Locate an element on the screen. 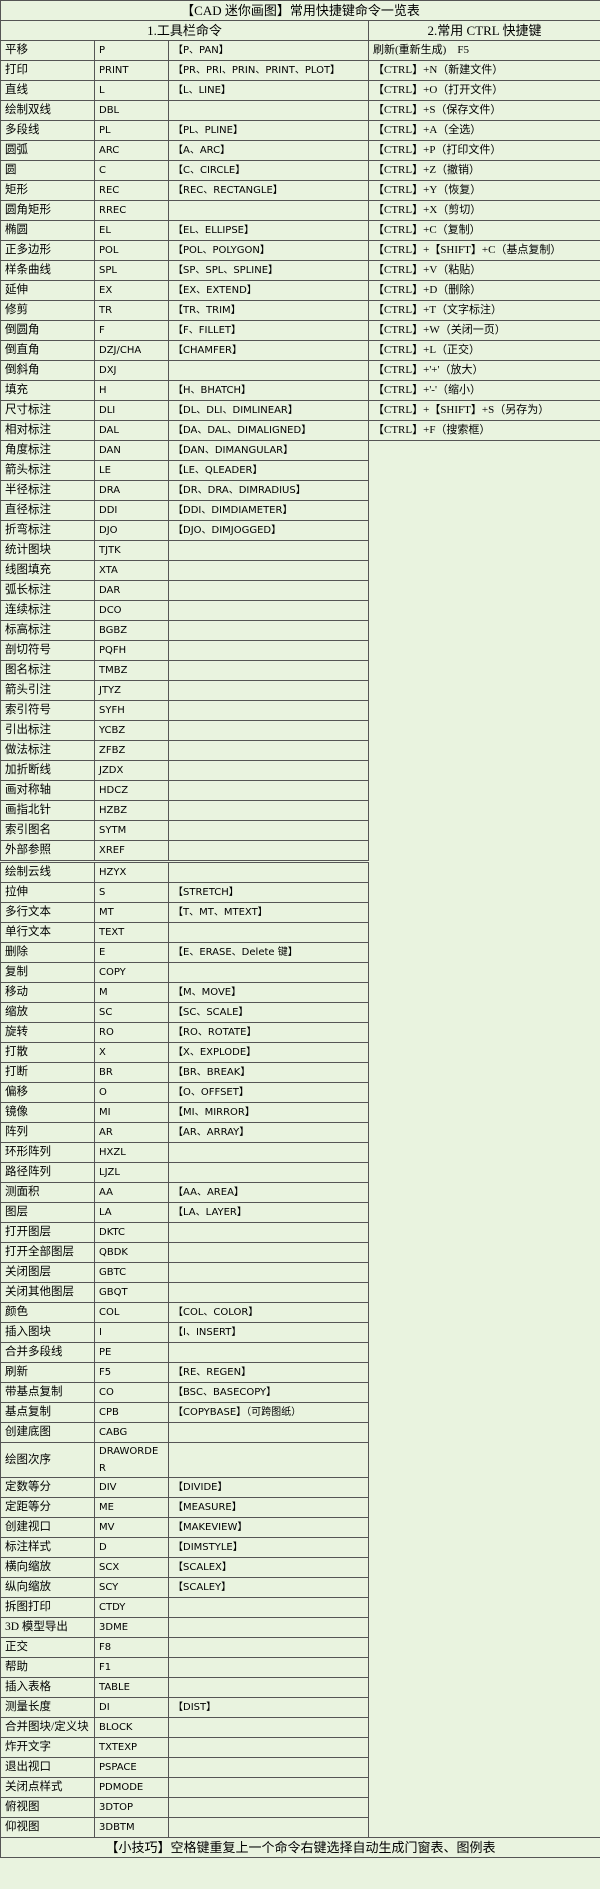 The height and width of the screenshot is (1889, 600). command-name: 倒直角 is located at coordinates (47, 350).